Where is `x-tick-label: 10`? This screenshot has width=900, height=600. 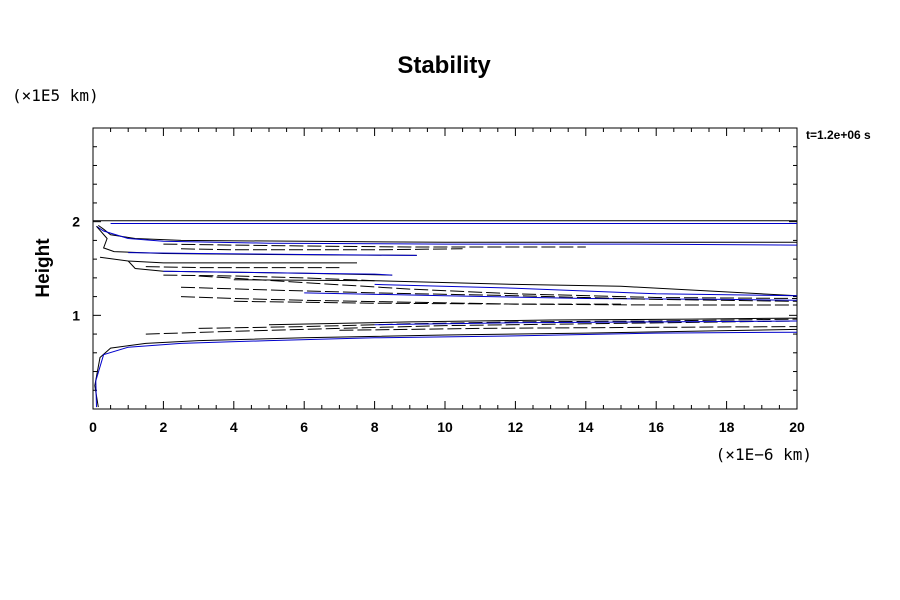
x-tick-label: 10 is located at coordinates (445, 427).